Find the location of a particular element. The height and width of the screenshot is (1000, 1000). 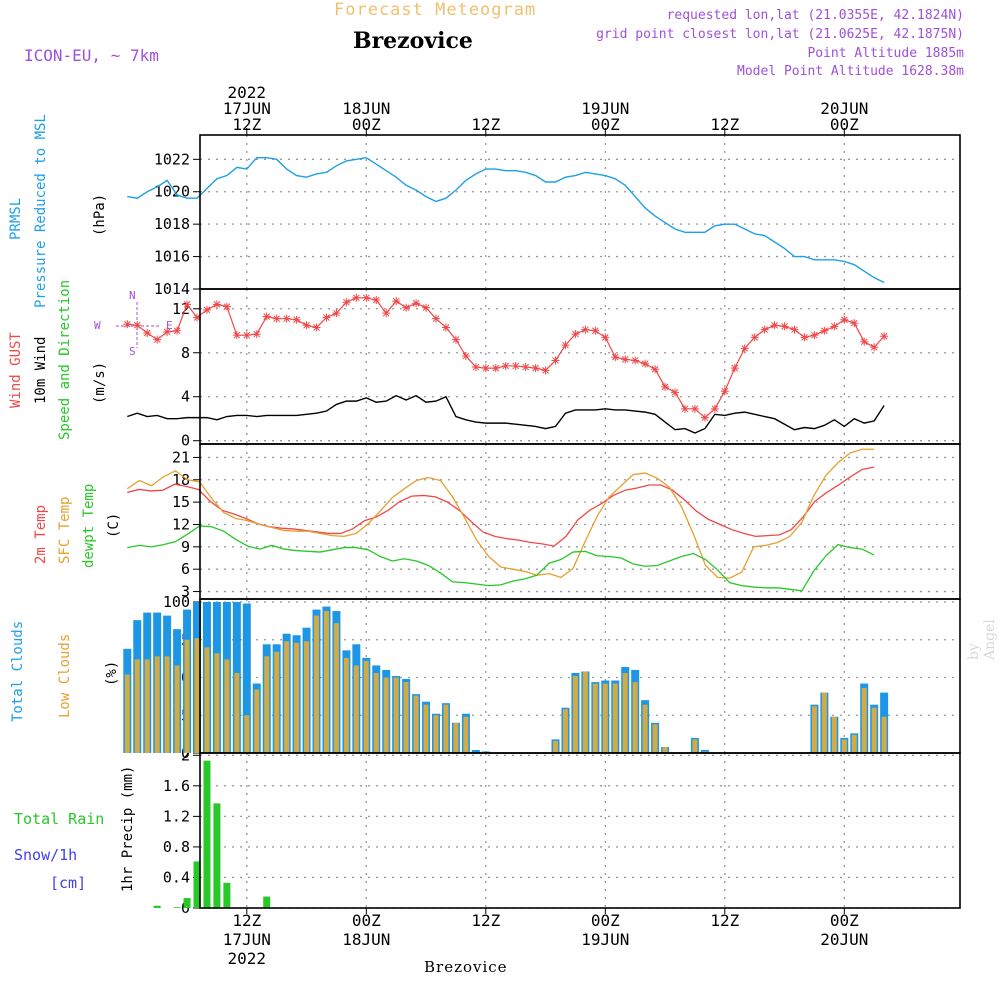

top-time-label: 19JUN is located at coordinates (605, 108).